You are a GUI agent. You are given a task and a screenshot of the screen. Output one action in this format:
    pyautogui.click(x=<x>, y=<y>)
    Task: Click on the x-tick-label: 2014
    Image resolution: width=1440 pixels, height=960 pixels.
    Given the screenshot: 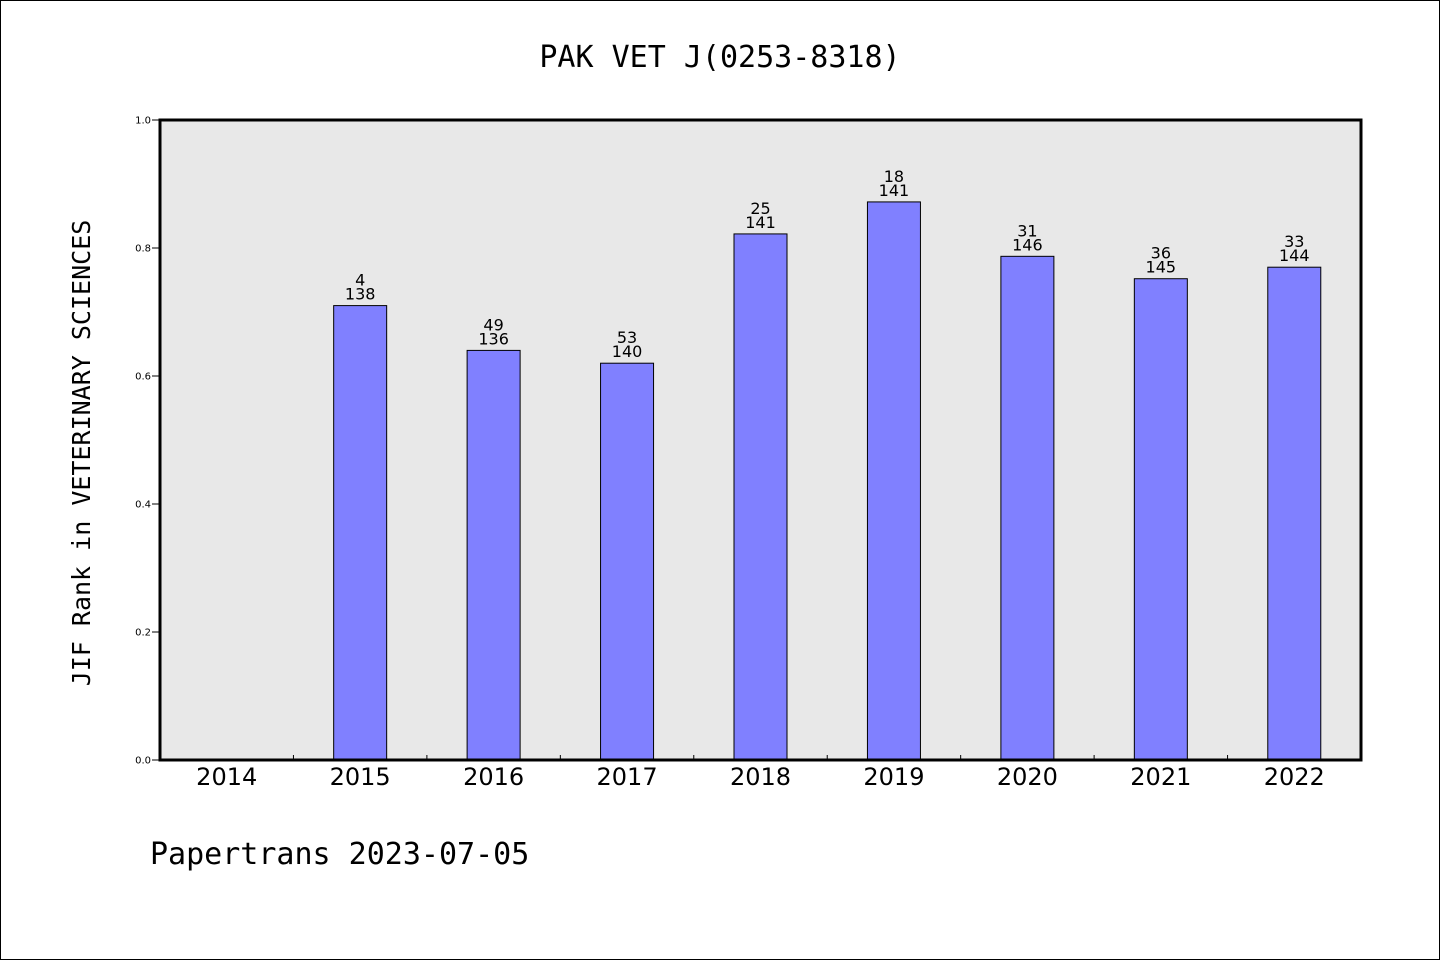 What is the action you would take?
    pyautogui.click(x=226, y=777)
    